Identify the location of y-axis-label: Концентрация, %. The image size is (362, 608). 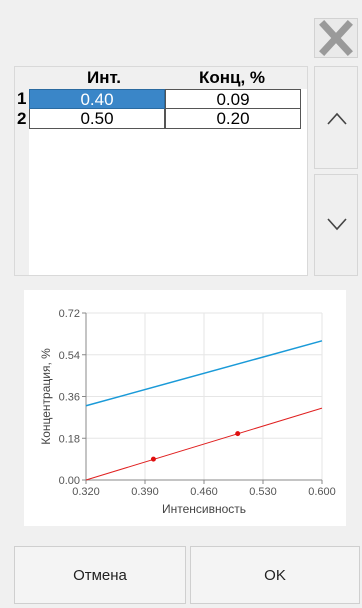
(46, 396).